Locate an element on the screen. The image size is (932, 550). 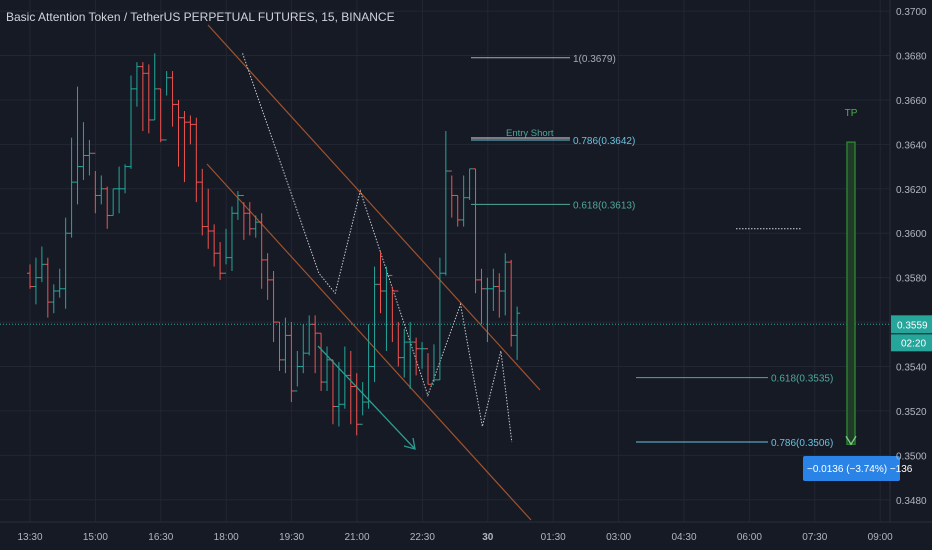
y-tick-label: 0.3520 is located at coordinates (911, 412).